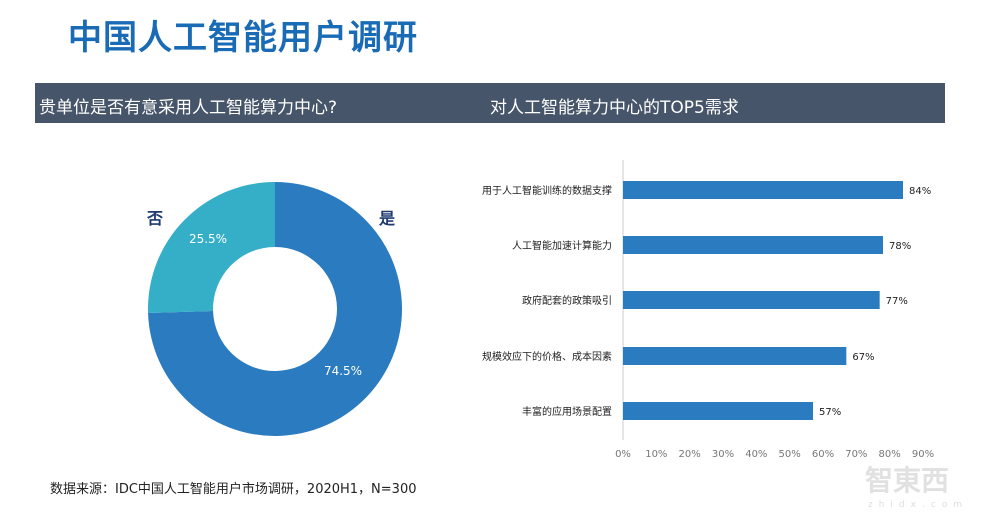  What do you see at coordinates (623, 454) in the screenshot?
I see `x-tick-label: 0%` at bounding box center [623, 454].